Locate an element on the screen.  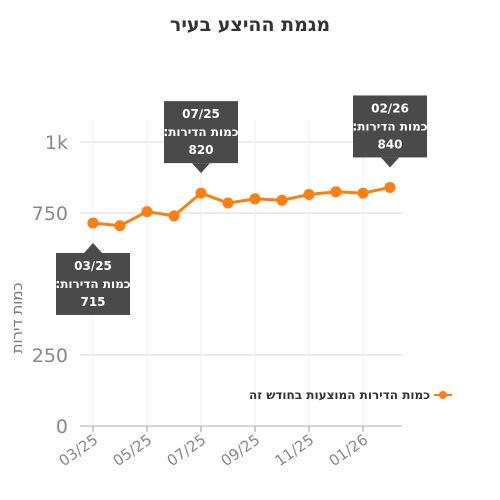
y-tick-label: 750 is located at coordinates (50, 214).